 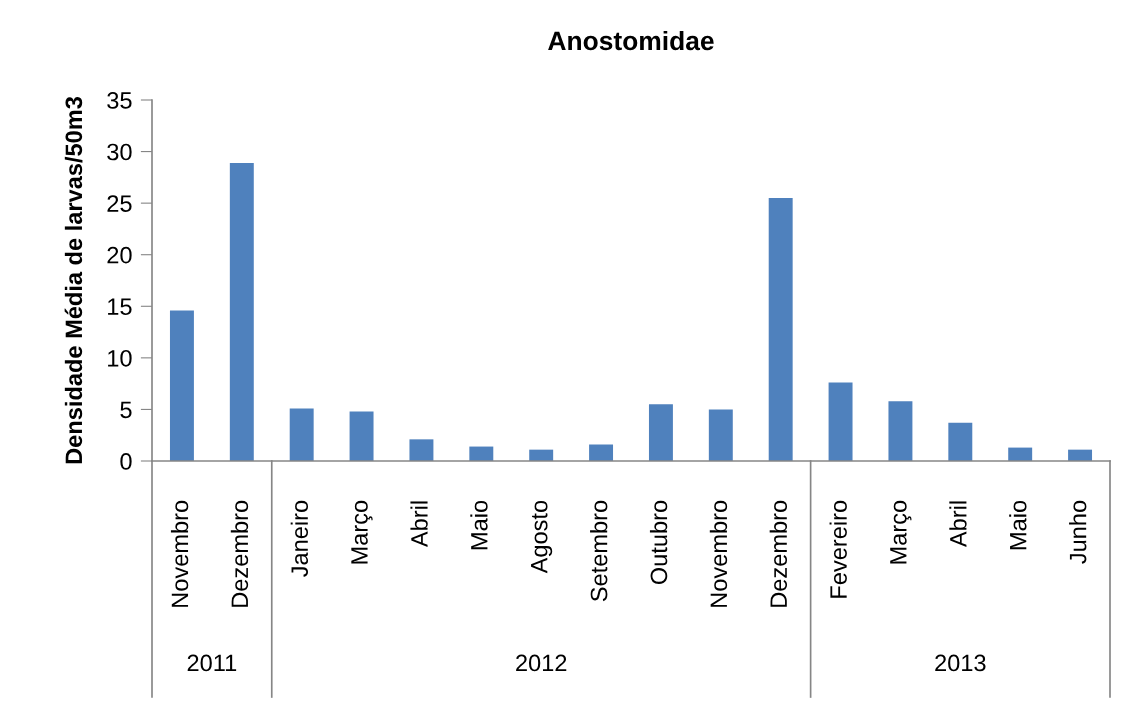 What do you see at coordinates (212, 663) in the screenshot?
I see `text: 2011` at bounding box center [212, 663].